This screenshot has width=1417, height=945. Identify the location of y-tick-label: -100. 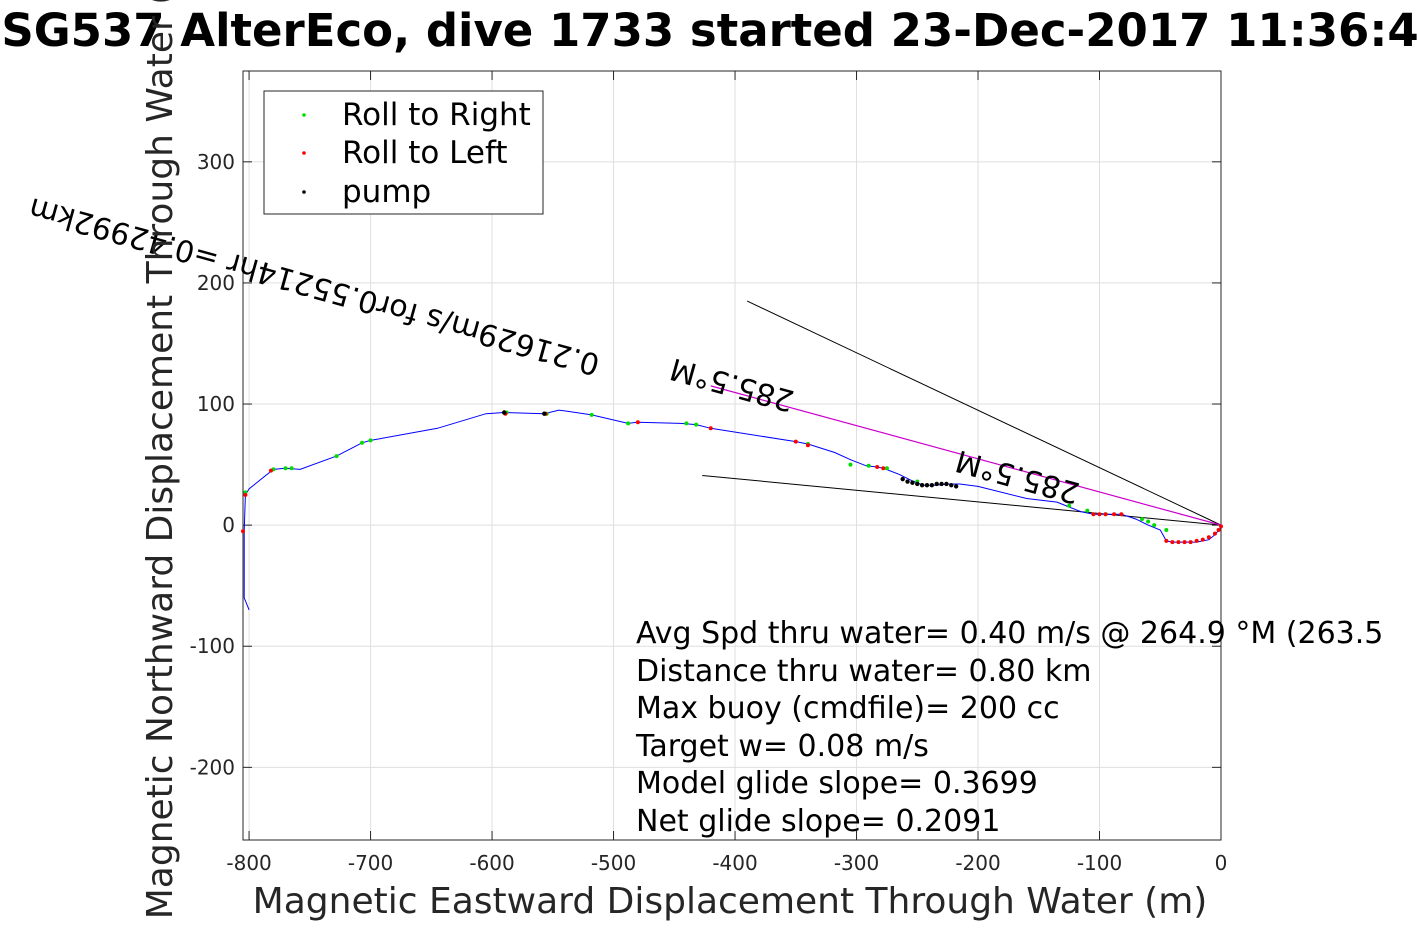
(212, 646).